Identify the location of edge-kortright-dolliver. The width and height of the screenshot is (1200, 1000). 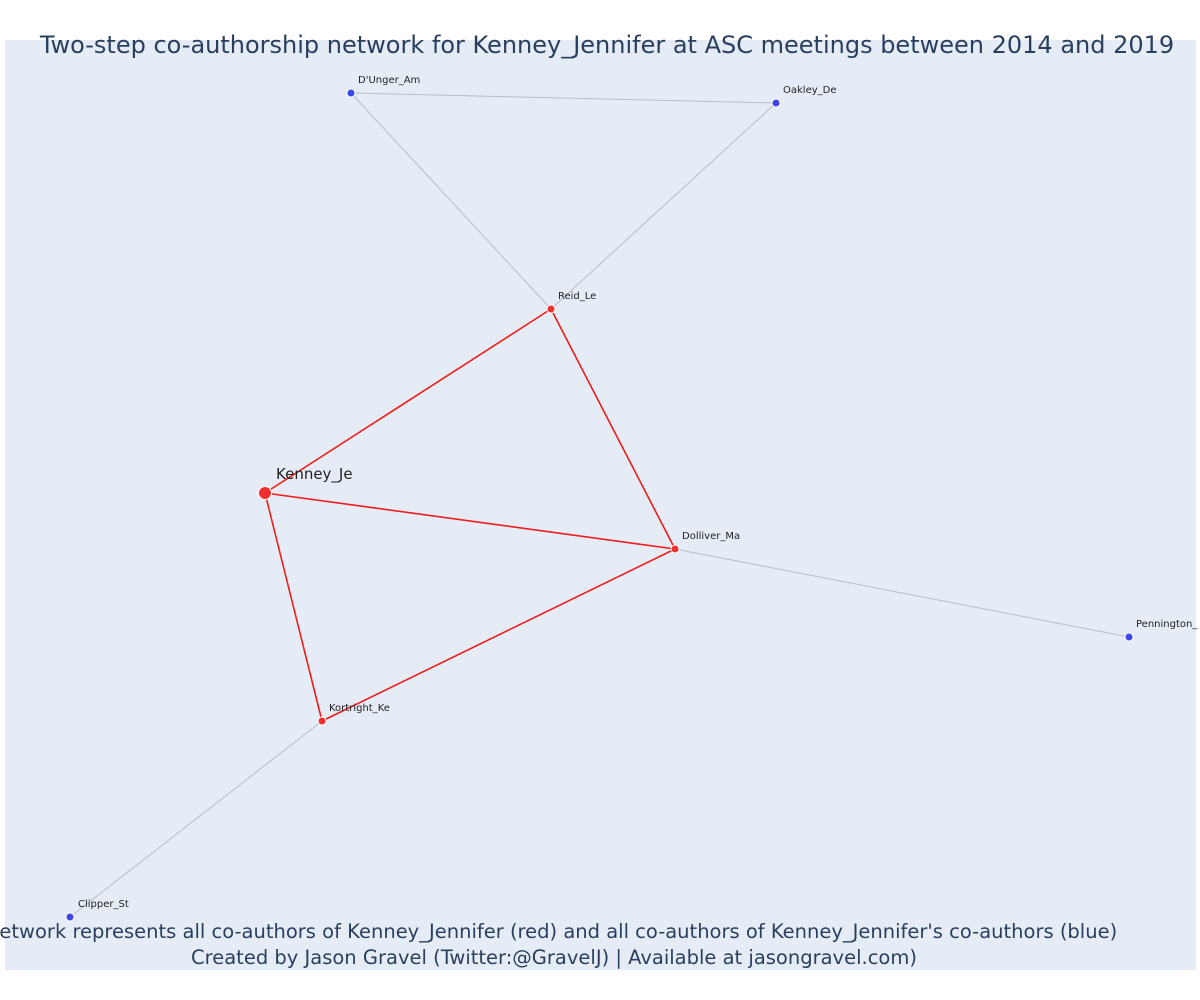
(498, 635).